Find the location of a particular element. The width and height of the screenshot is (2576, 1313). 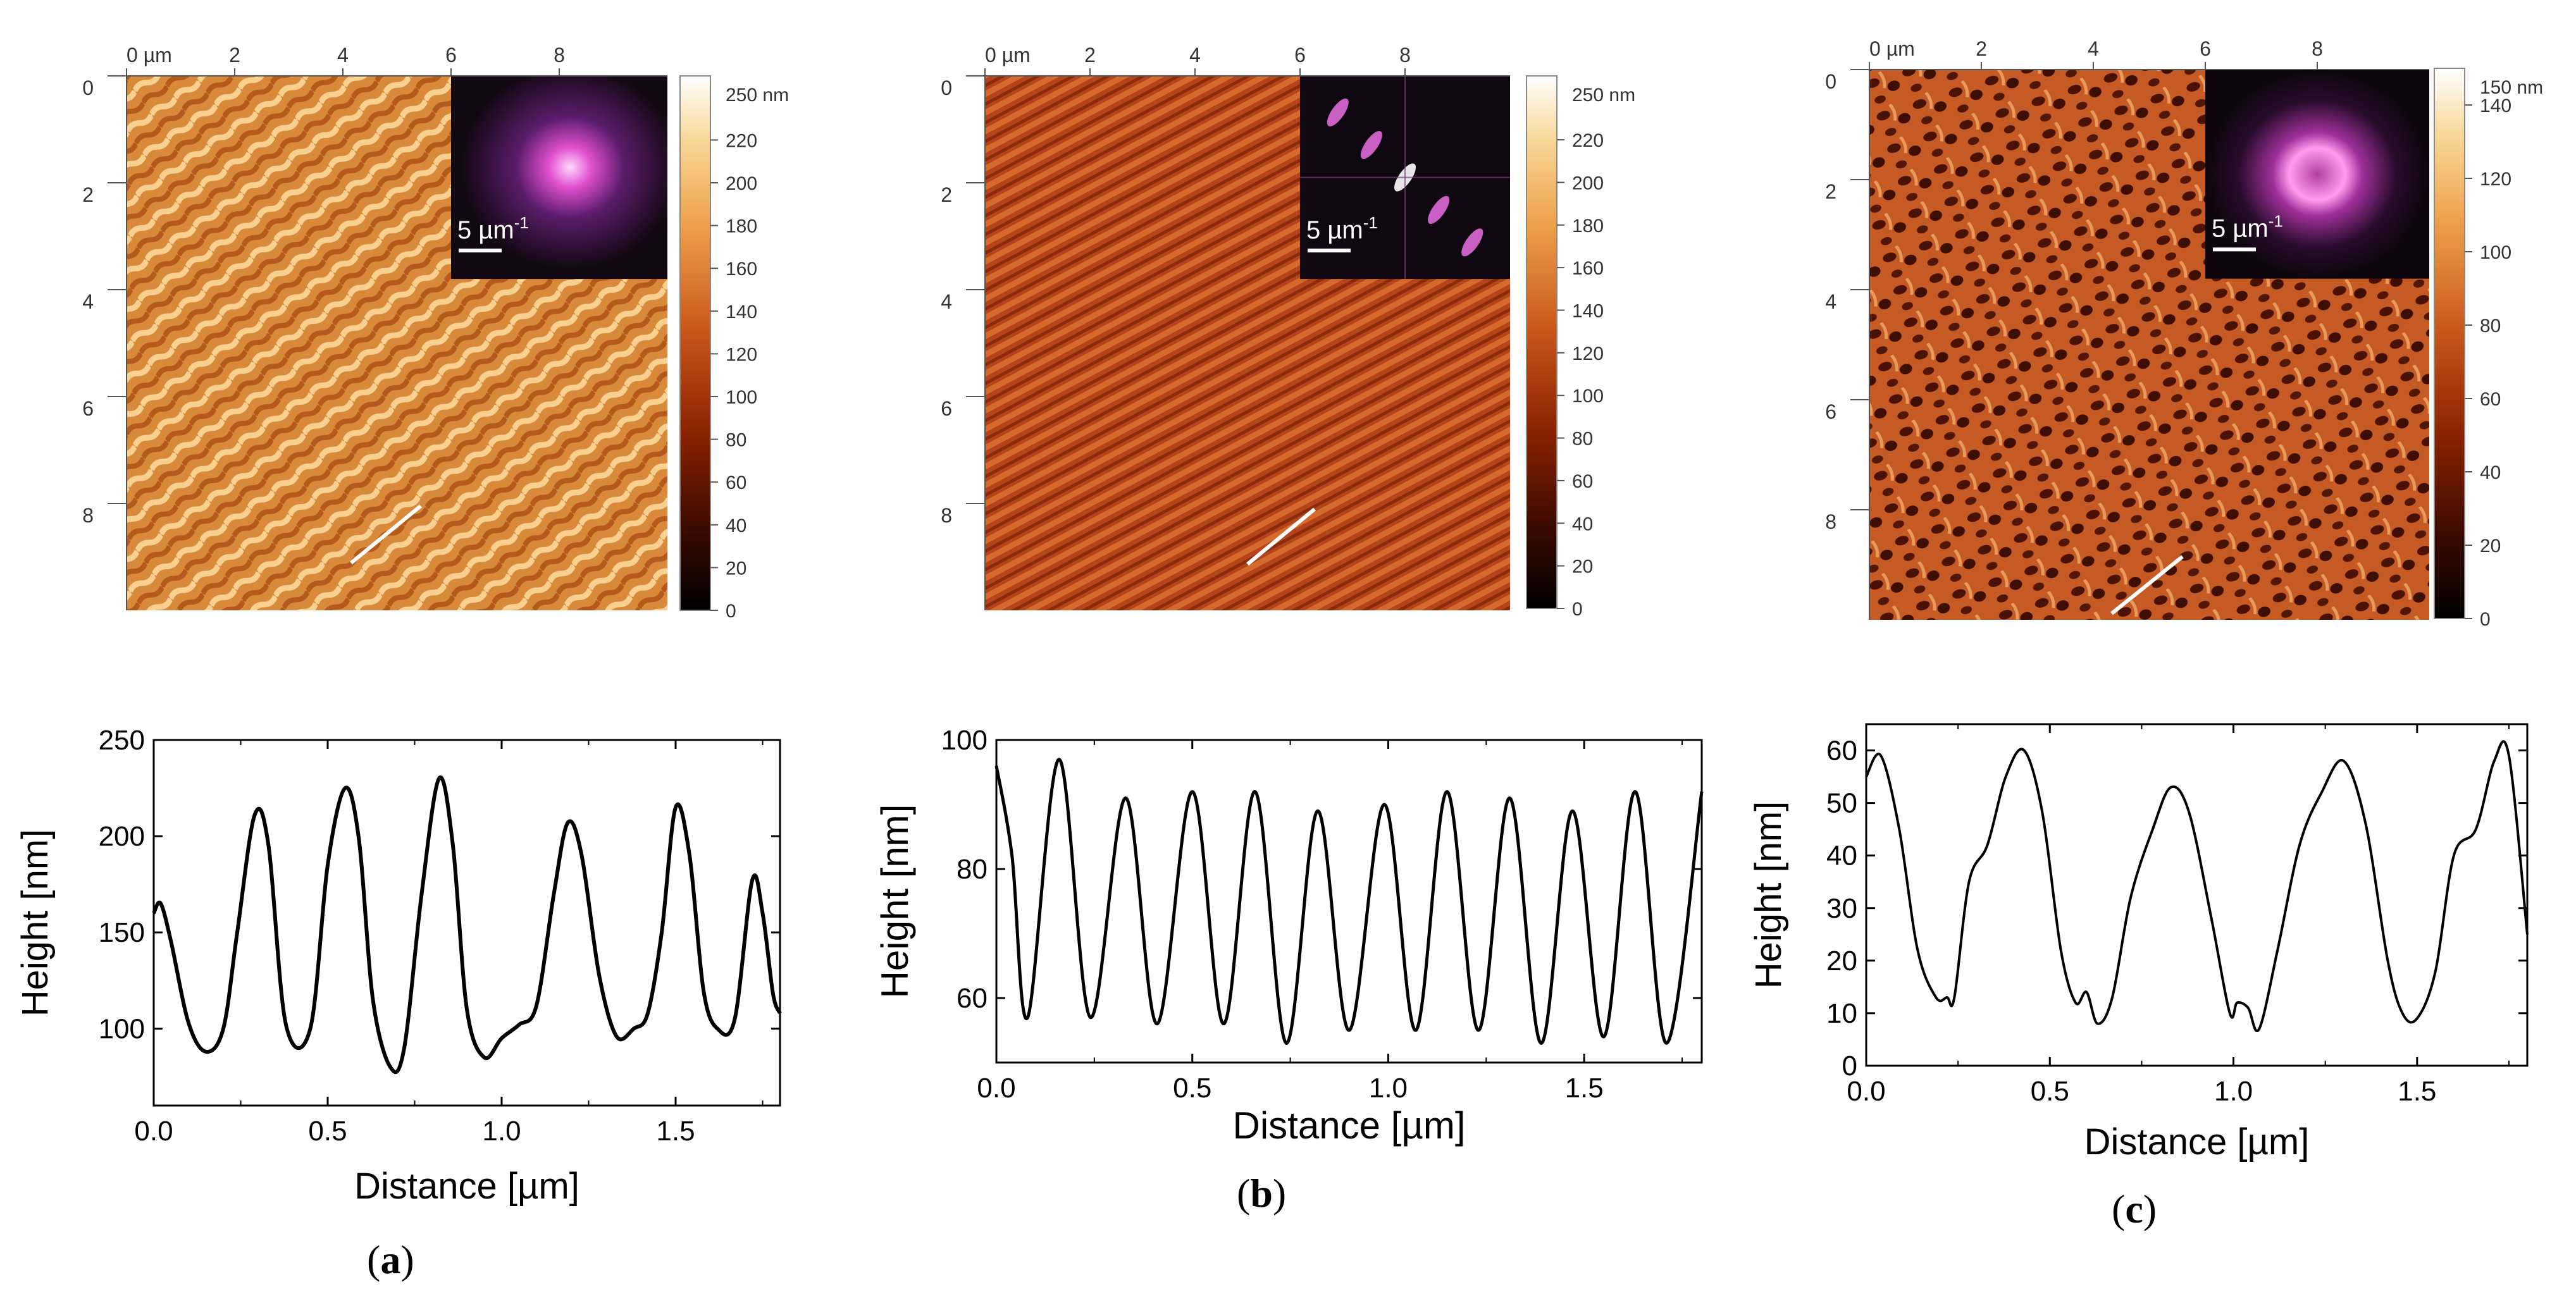

profile-line is located at coordinates (1281, 536).